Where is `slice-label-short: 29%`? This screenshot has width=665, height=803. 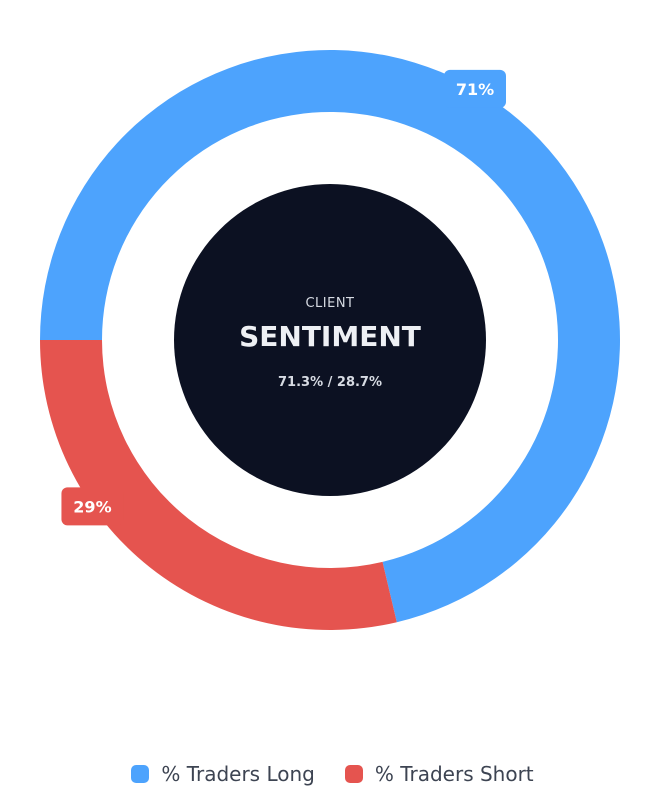 slice-label-short: 29% is located at coordinates (92, 506).